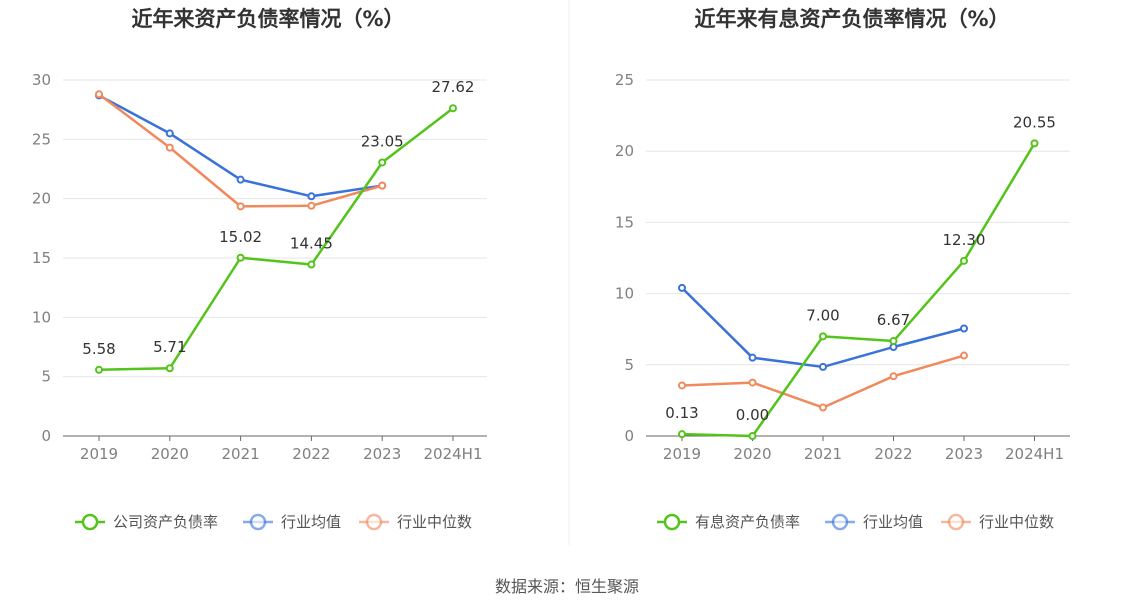 The width and height of the screenshot is (1134, 612). What do you see at coordinates (240, 237) in the screenshot?
I see `data-label: 15.02` at bounding box center [240, 237].